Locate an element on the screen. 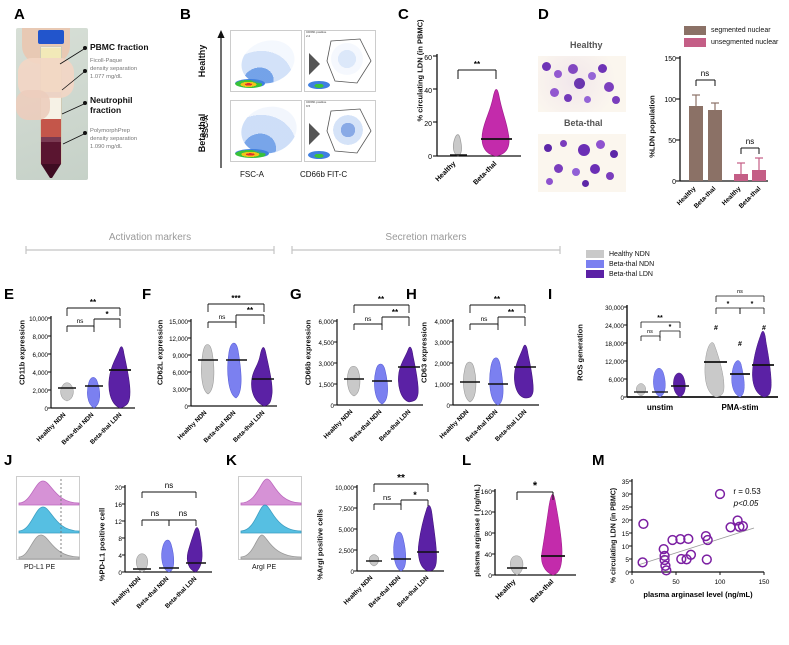  row-label-healthy: Healthy is located at coordinates (202, 61).